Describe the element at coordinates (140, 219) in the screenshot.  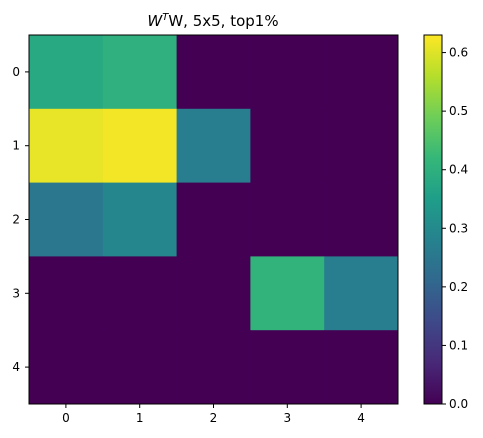
I see `heatmap-cell-r2-c1` at that location.